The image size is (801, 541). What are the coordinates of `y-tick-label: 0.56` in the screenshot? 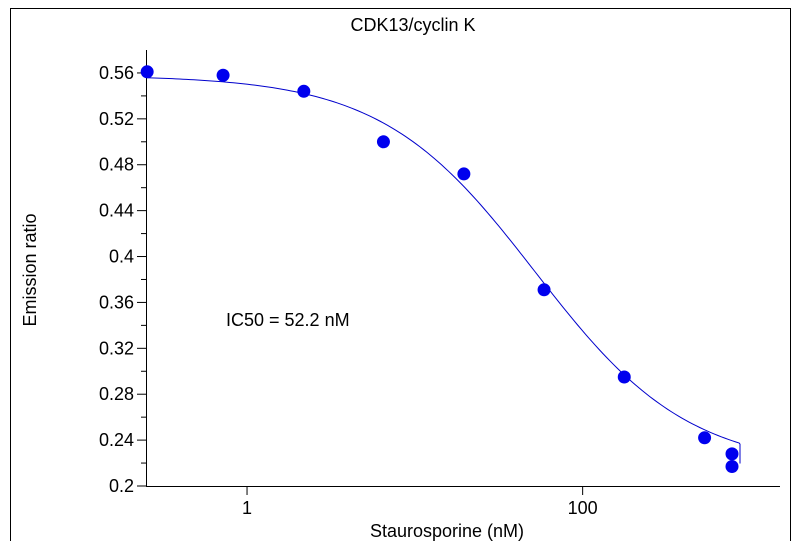 It's located at (116, 73).